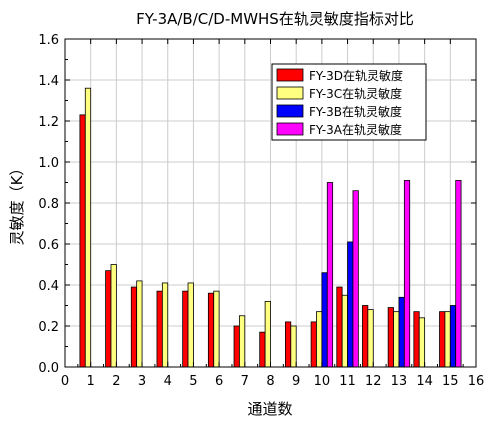 The width and height of the screenshot is (500, 427). I want to click on x-tick-label: 16, so click(476, 381).